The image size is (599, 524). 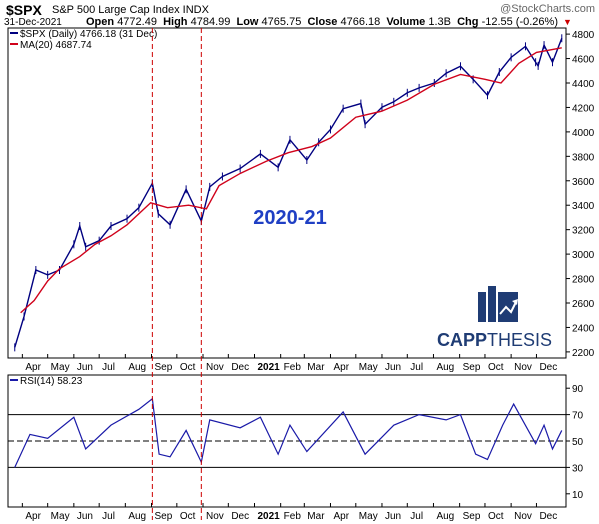 I want to click on rsi-y-tick-label: 30, so click(x=578, y=468).